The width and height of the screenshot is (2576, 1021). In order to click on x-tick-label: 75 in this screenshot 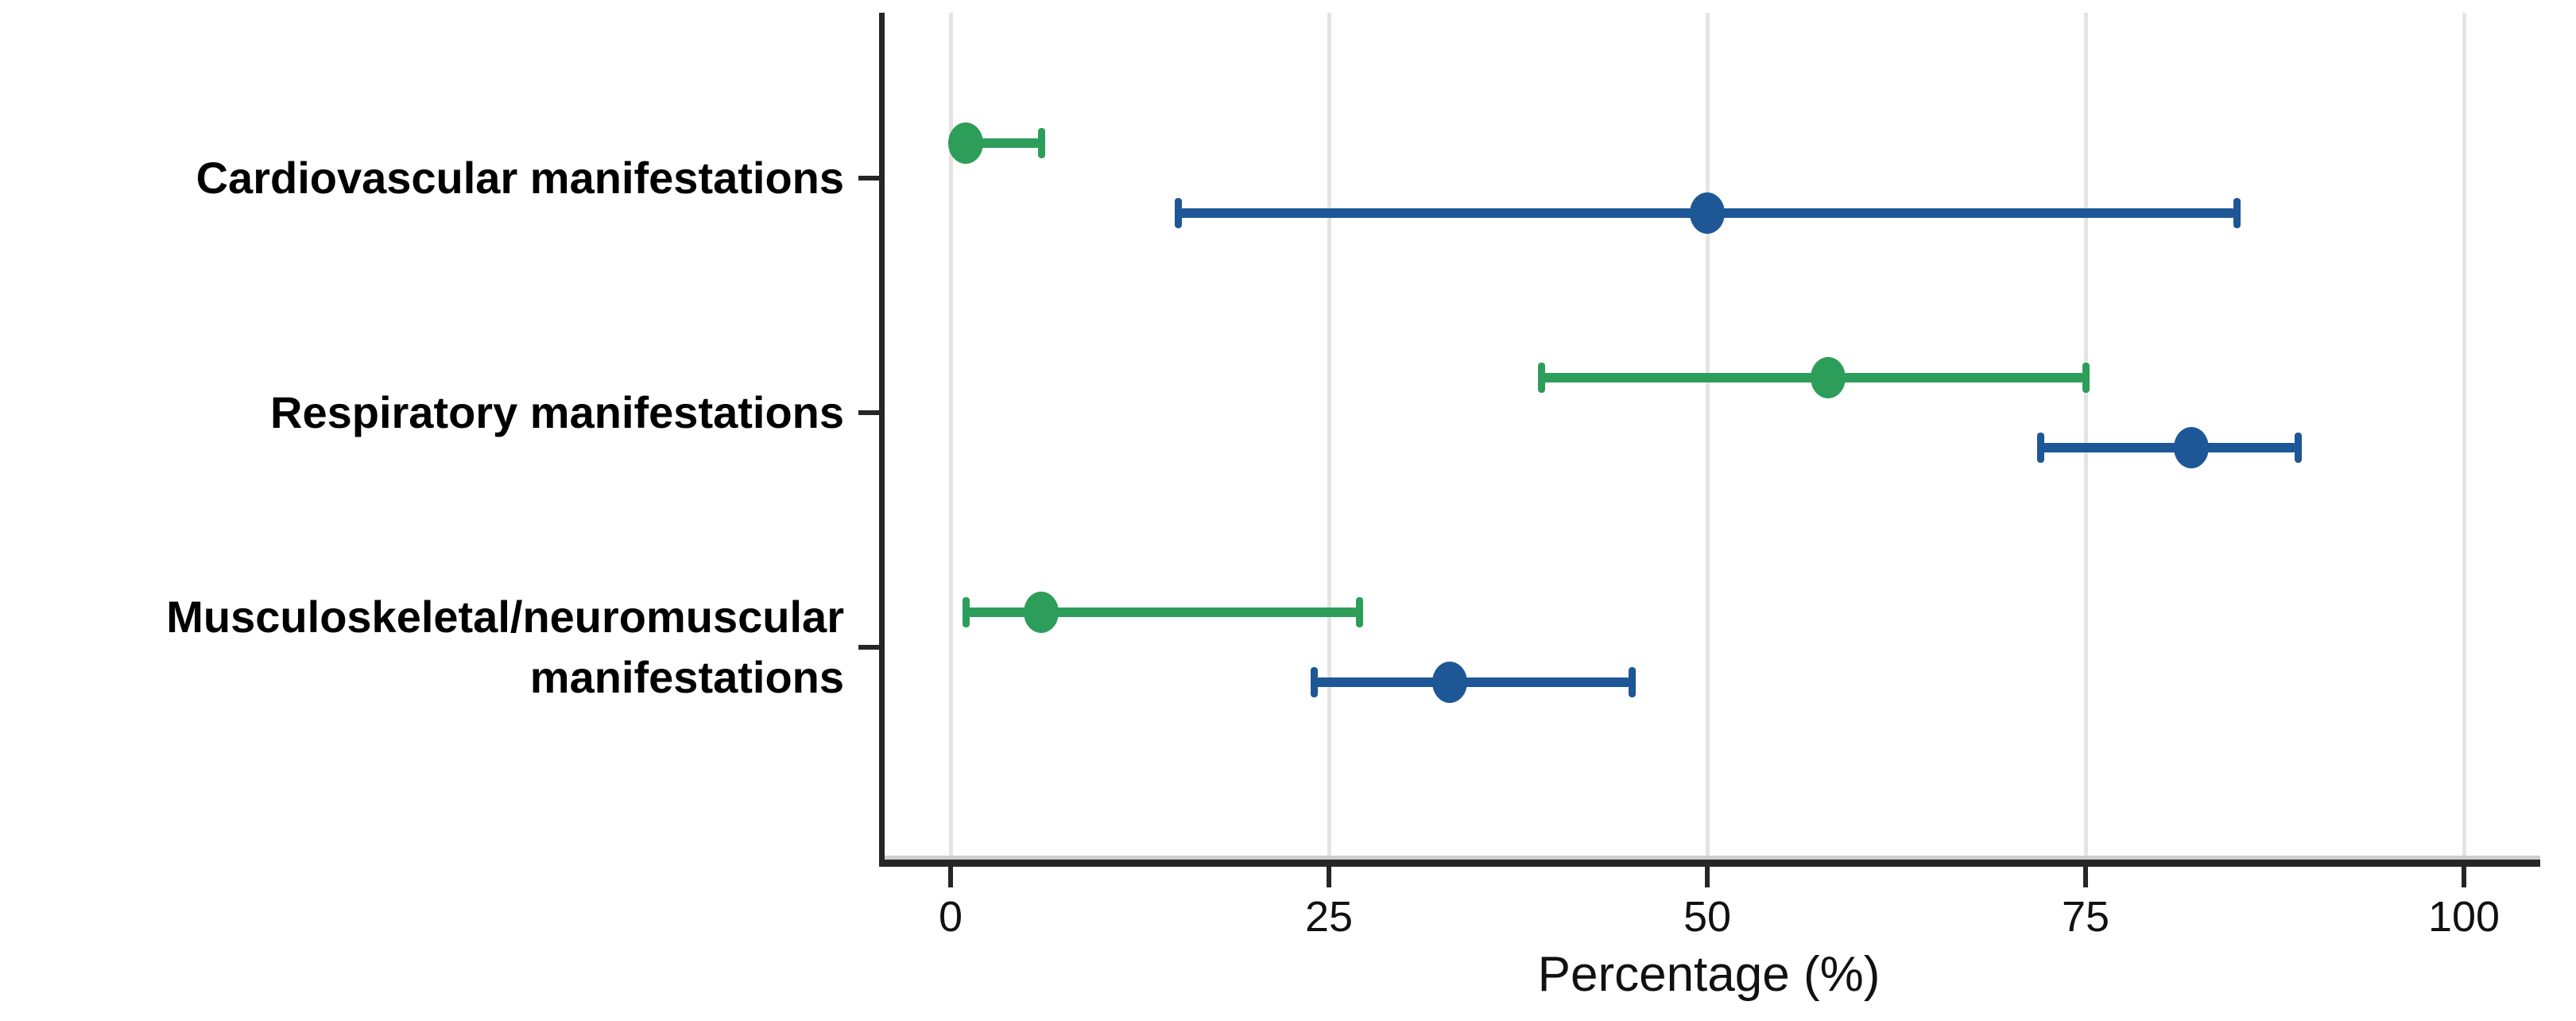, I will do `click(2085, 917)`.